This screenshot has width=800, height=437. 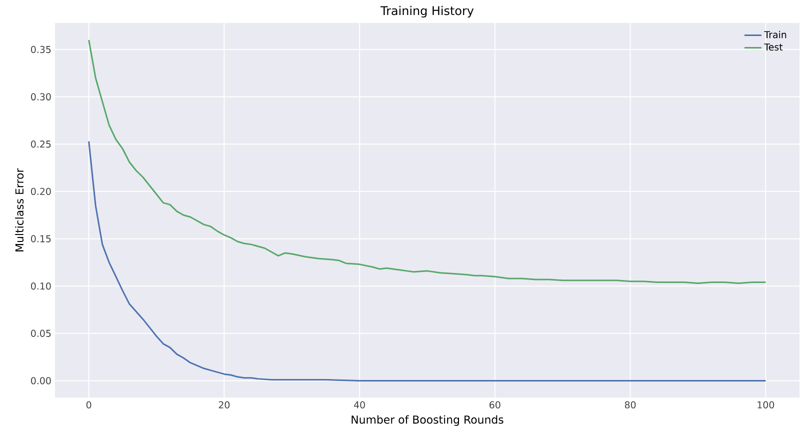 I want to click on x-tick-label: 80, so click(x=630, y=405).